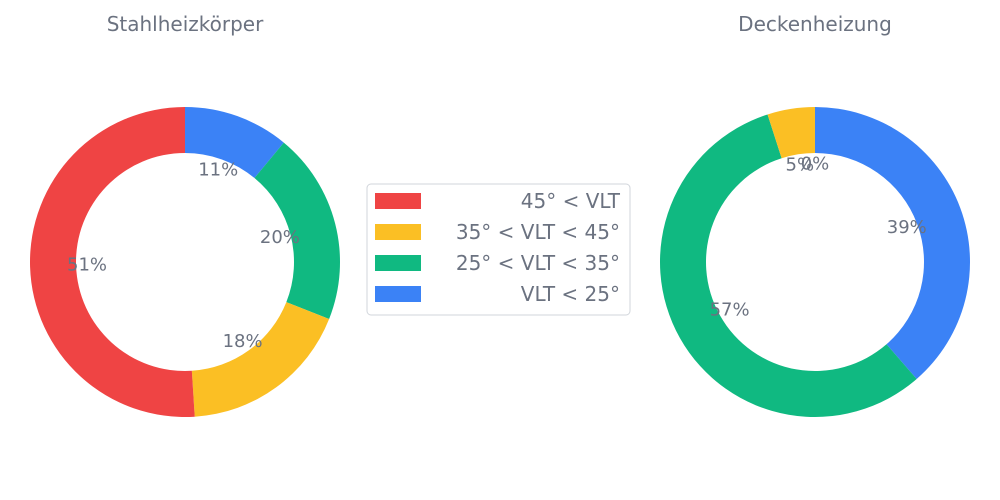  Describe the element at coordinates (815, 24) in the screenshot. I see `chart-title-deckenheizung: Deckenheizung` at that location.